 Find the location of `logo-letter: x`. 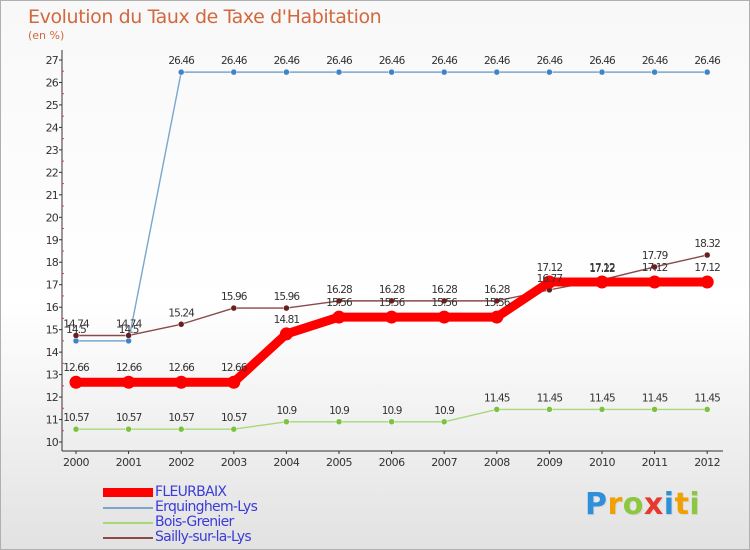

logo-letter: x is located at coordinates (653, 504).